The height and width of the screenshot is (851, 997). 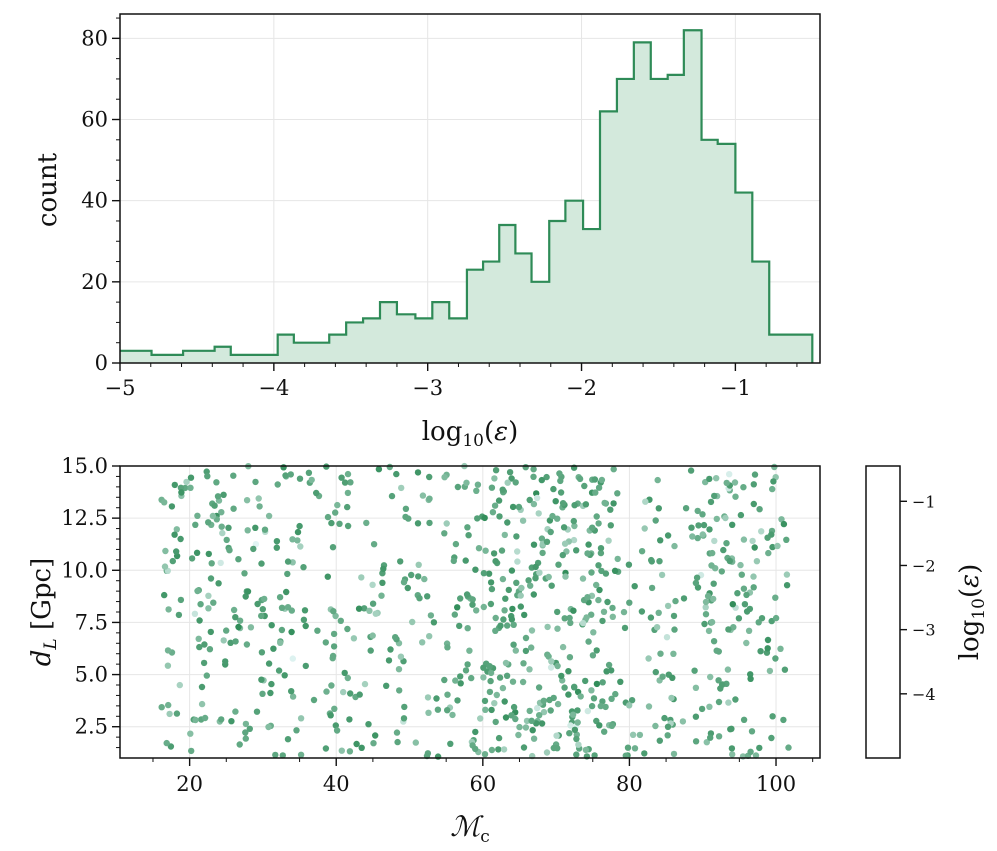 I want to click on histogram-x-tick-label: −1, so click(x=735, y=388).